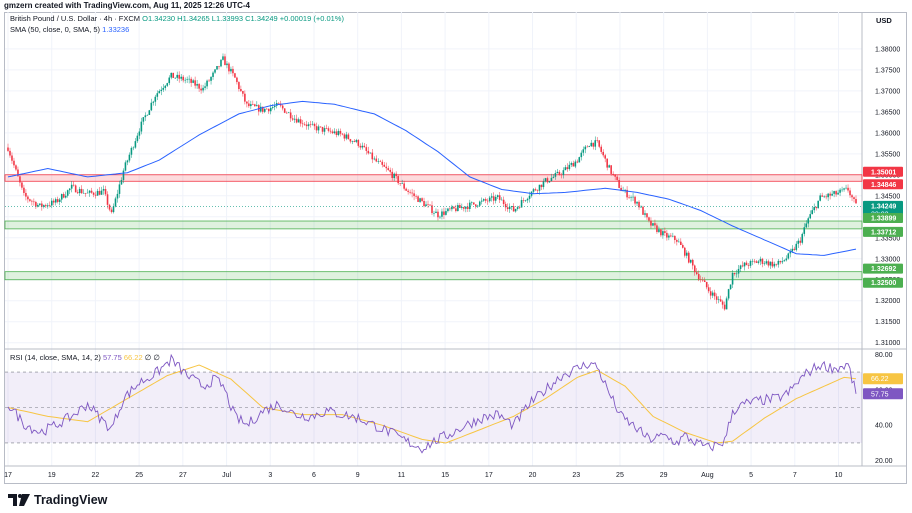 The image size is (912, 513). Describe the element at coordinates (445, 475) in the screenshot. I see `time-tick-label: 15` at that location.